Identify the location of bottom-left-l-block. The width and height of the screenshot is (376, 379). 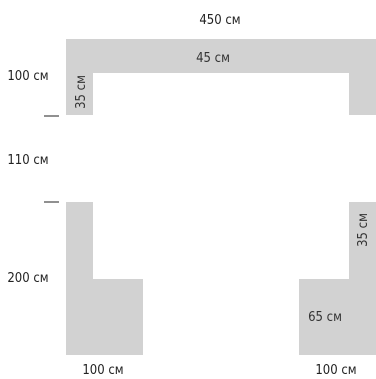
(104, 278).